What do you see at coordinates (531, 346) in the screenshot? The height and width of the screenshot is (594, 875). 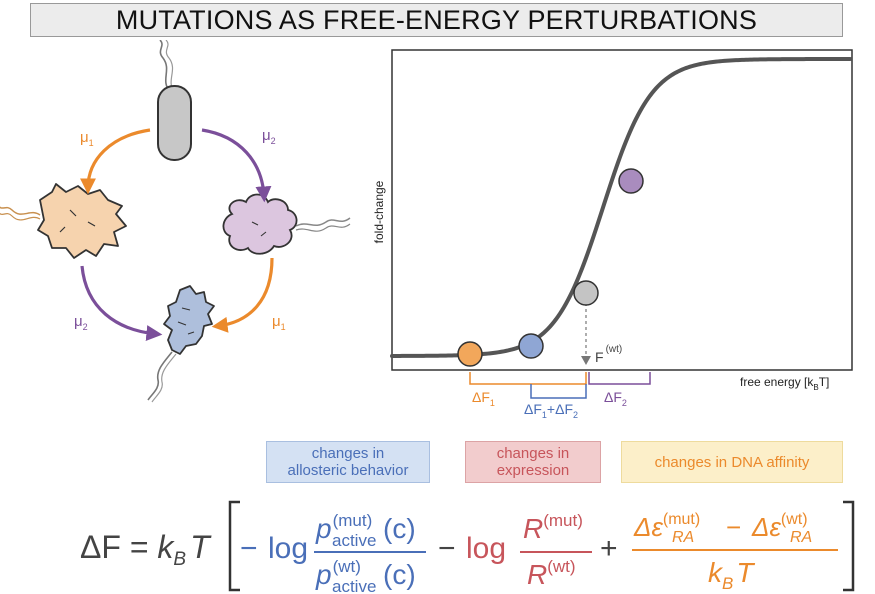 I see `point-blue` at bounding box center [531, 346].